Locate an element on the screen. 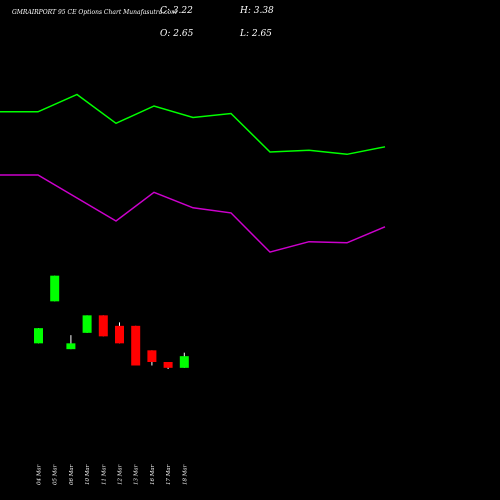  x-tick-label: 13 Mar is located at coordinates (137, 474).